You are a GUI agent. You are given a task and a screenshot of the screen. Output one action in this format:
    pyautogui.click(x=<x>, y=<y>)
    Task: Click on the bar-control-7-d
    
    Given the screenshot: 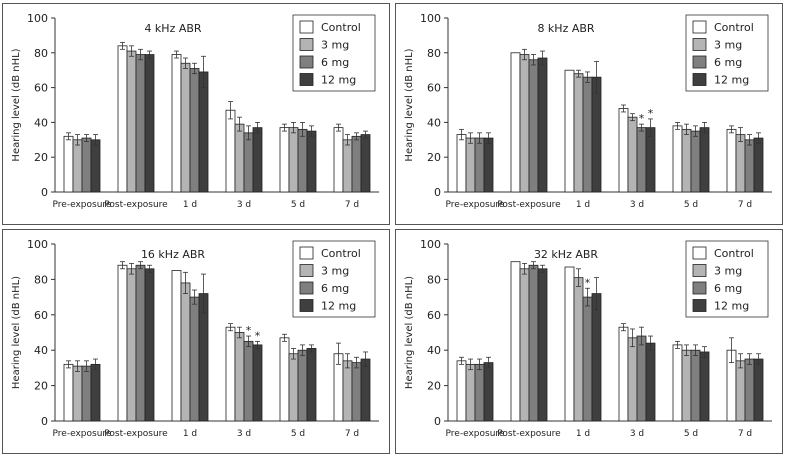 What is the action you would take?
    pyautogui.click(x=731, y=160)
    